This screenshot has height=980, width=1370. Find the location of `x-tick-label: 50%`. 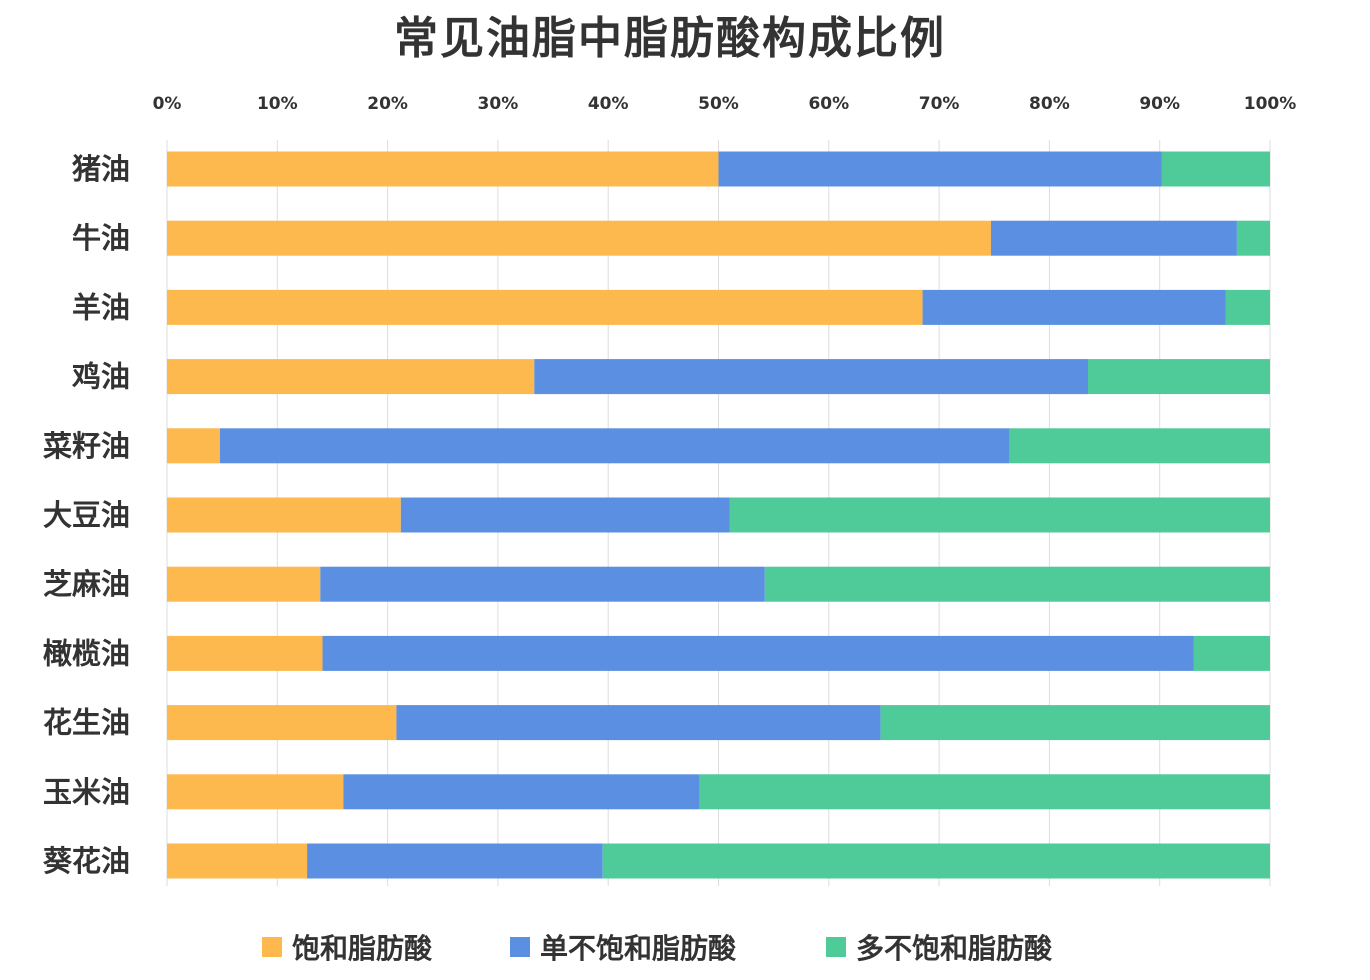

x-tick-label: 50% is located at coordinates (718, 104).